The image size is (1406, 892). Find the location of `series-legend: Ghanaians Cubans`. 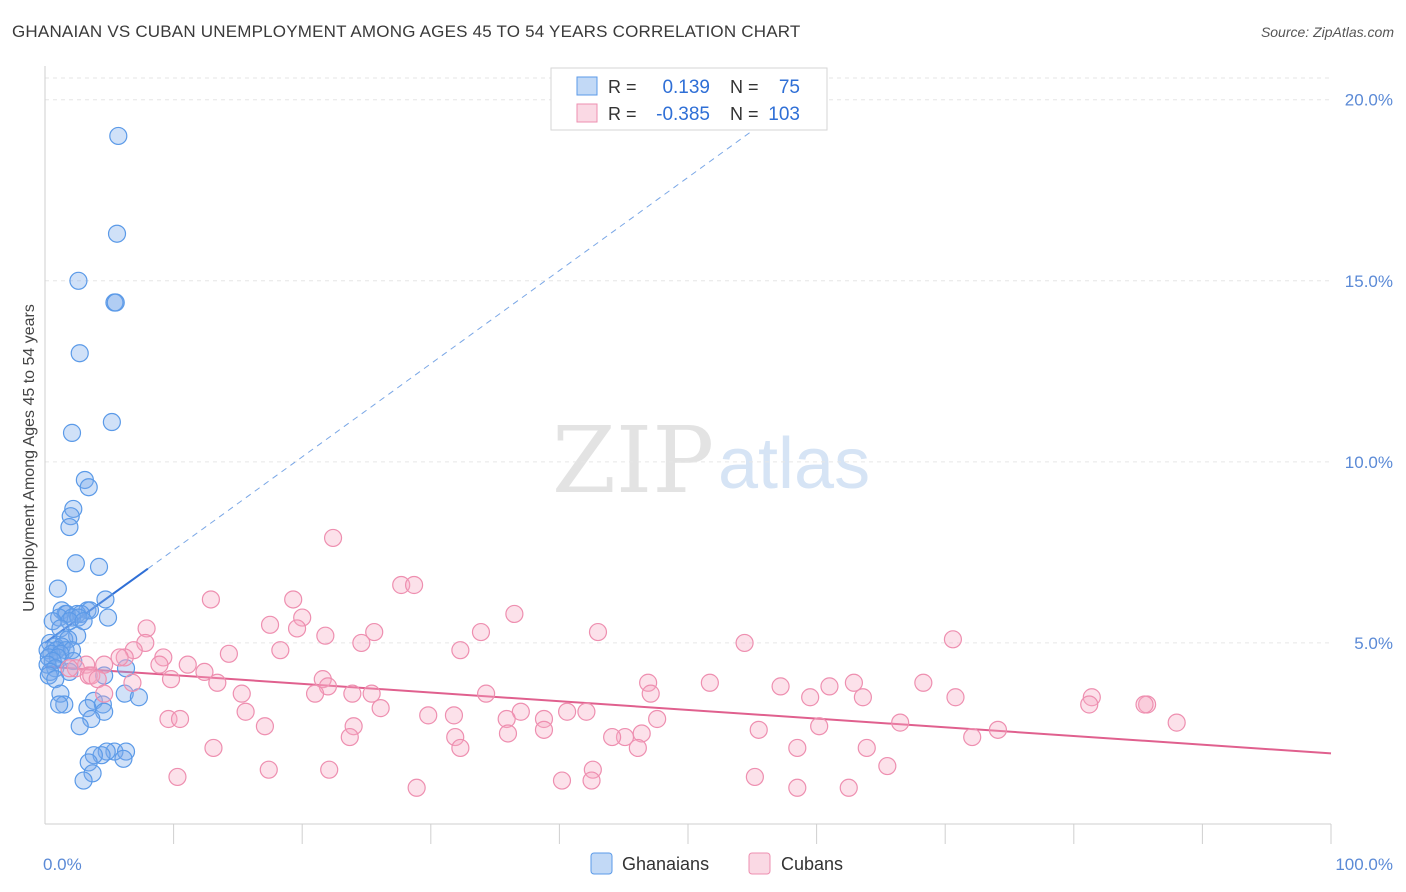

series-legend: Ghanaians Cubans is located at coordinates (716, 863).